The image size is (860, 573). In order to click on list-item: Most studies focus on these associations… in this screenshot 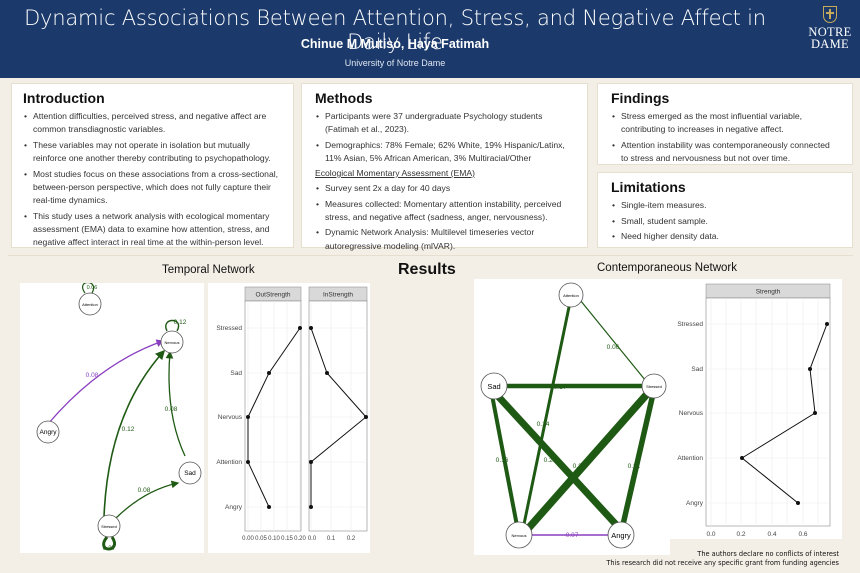, I will do `click(152, 188)`.